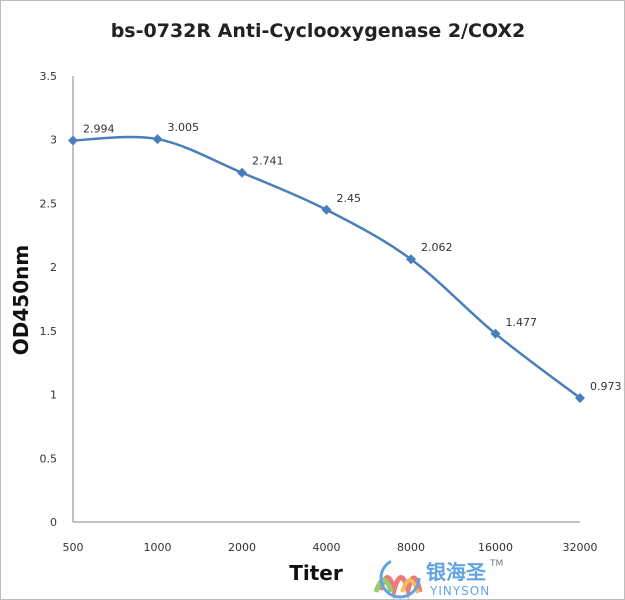  I want to click on data-label: 0.973, so click(606, 386).